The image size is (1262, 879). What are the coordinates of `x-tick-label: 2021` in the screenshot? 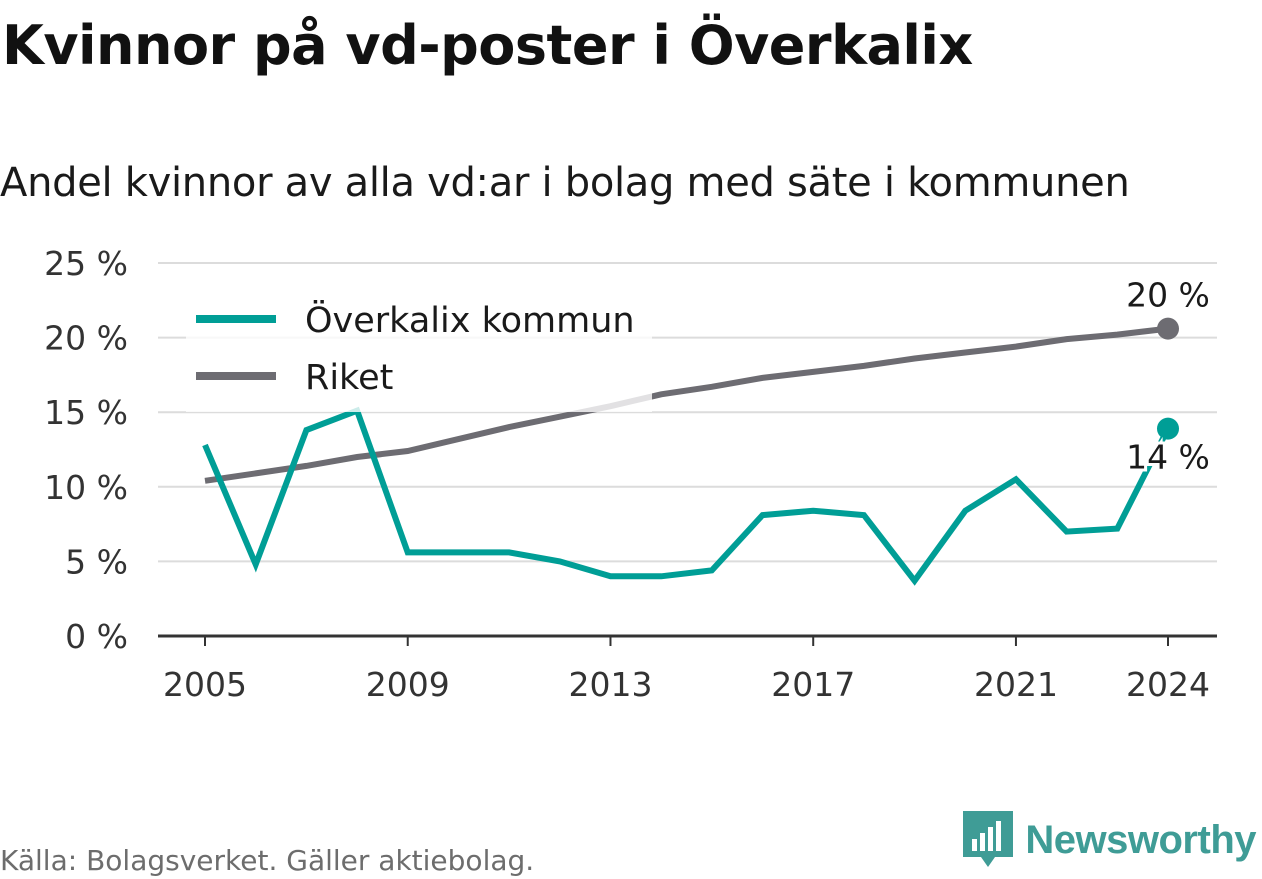 It's located at (1016, 684).